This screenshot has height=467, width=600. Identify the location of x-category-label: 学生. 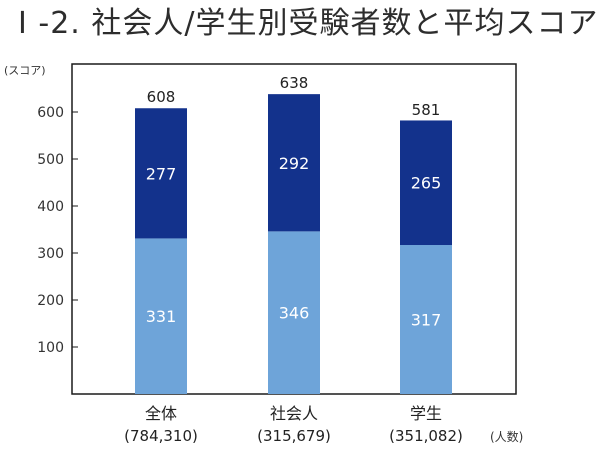
(426, 413).